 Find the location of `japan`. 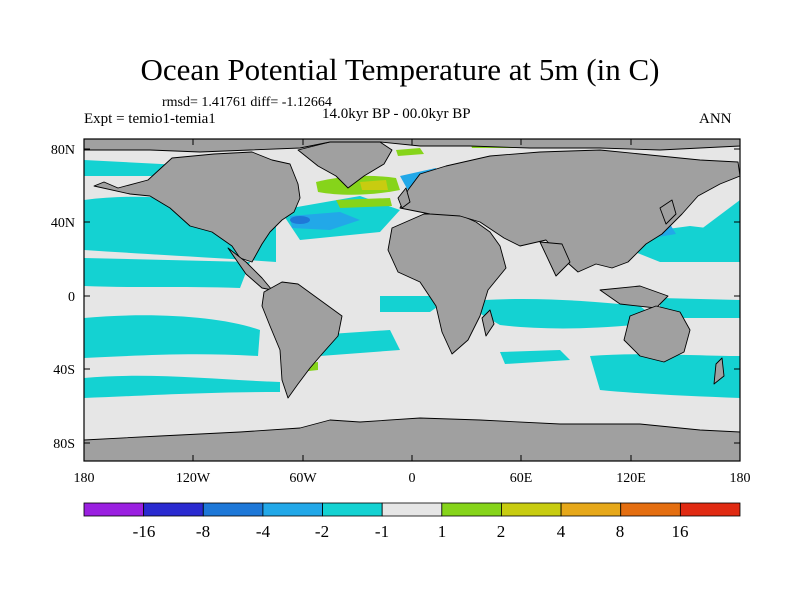

japan is located at coordinates (668, 212).